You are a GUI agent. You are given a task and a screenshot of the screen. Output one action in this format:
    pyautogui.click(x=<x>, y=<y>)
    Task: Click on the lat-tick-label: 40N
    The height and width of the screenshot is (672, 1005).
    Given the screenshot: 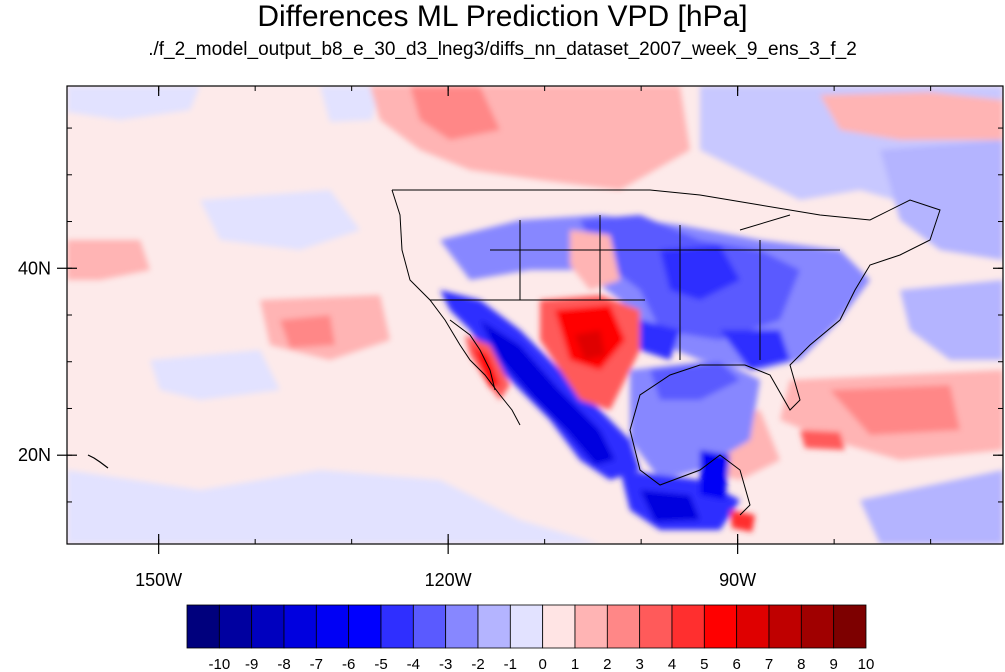 What is the action you would take?
    pyautogui.click(x=34, y=268)
    